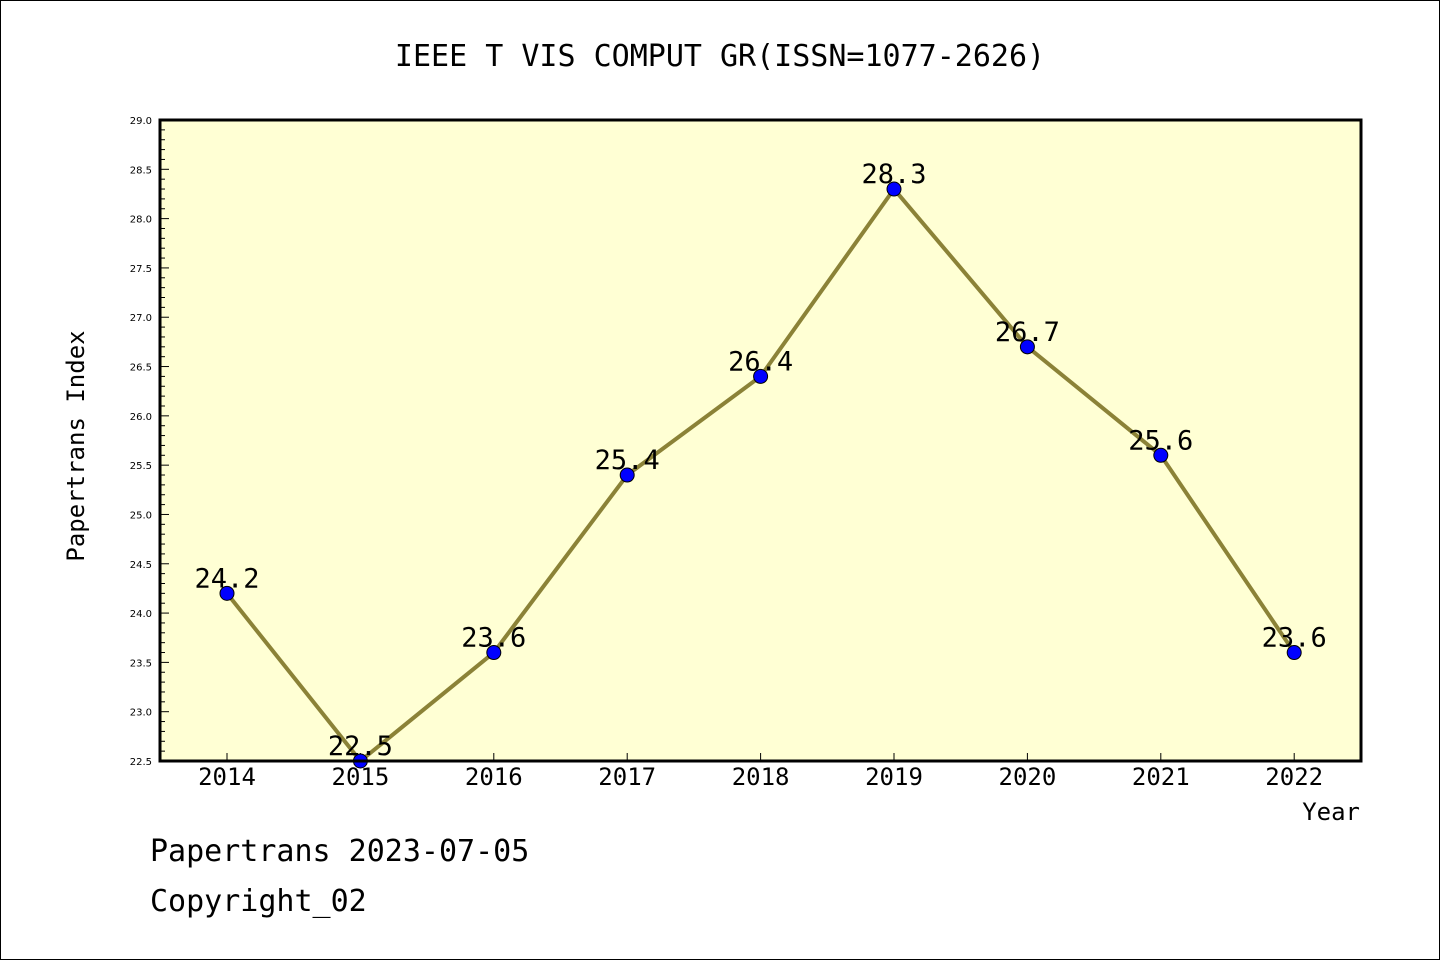  What do you see at coordinates (141, 565) in the screenshot?
I see `y-tick-label: 24.5` at bounding box center [141, 565].